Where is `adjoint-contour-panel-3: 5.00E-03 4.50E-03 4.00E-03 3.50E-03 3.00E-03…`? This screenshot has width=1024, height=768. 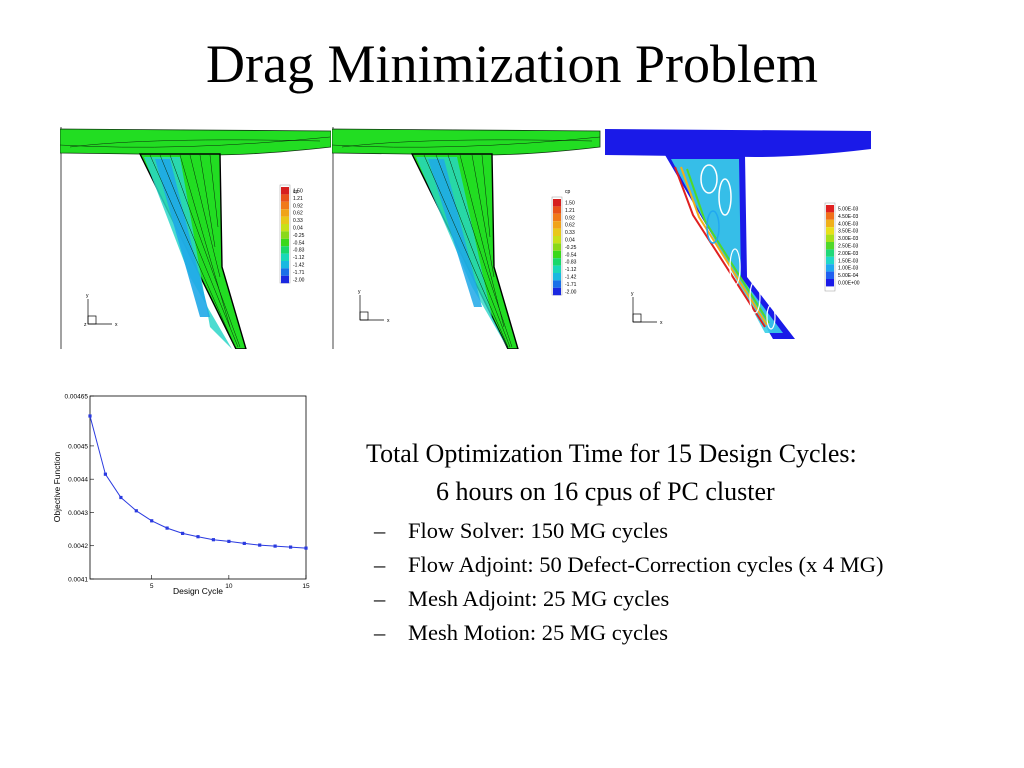
adjoint-contour-panel-3: 5.00E-03 4.50E-03 4.00E-03 3.50E-03 3.00E-03… is located at coordinates (740, 238).